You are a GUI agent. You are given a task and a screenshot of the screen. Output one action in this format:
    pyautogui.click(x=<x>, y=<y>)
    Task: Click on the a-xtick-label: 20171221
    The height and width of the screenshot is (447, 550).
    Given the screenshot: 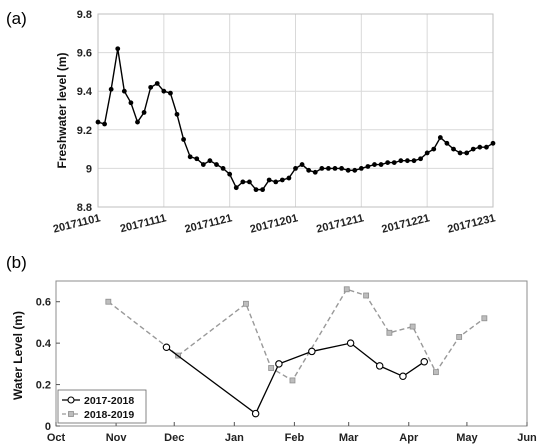 What is the action you would take?
    pyautogui.click(x=405, y=223)
    